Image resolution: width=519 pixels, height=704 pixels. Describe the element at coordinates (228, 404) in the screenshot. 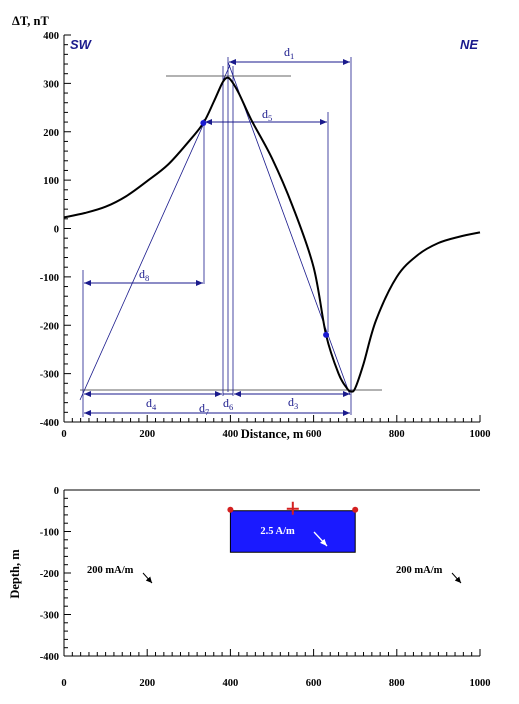

I see `label-d6: d6` at that location.